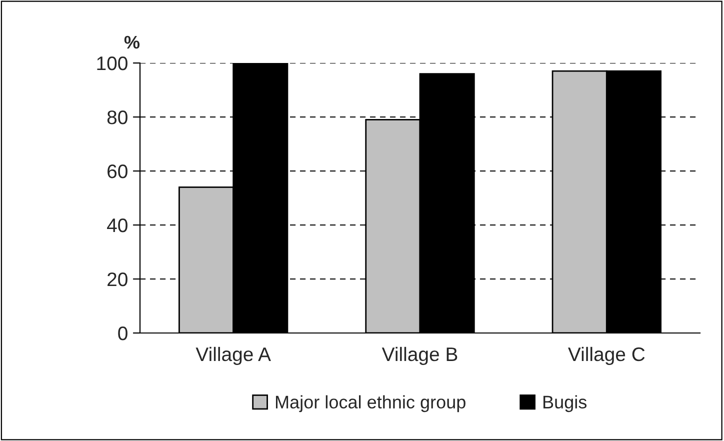 The image size is (724, 441). Describe the element at coordinates (117, 225) in the screenshot. I see `y-tick-label: 40` at that location.